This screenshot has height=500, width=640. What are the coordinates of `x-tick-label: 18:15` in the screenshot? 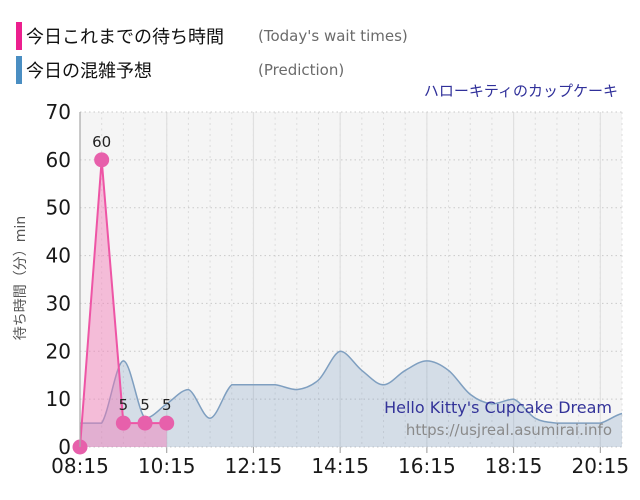 It's located at (514, 466).